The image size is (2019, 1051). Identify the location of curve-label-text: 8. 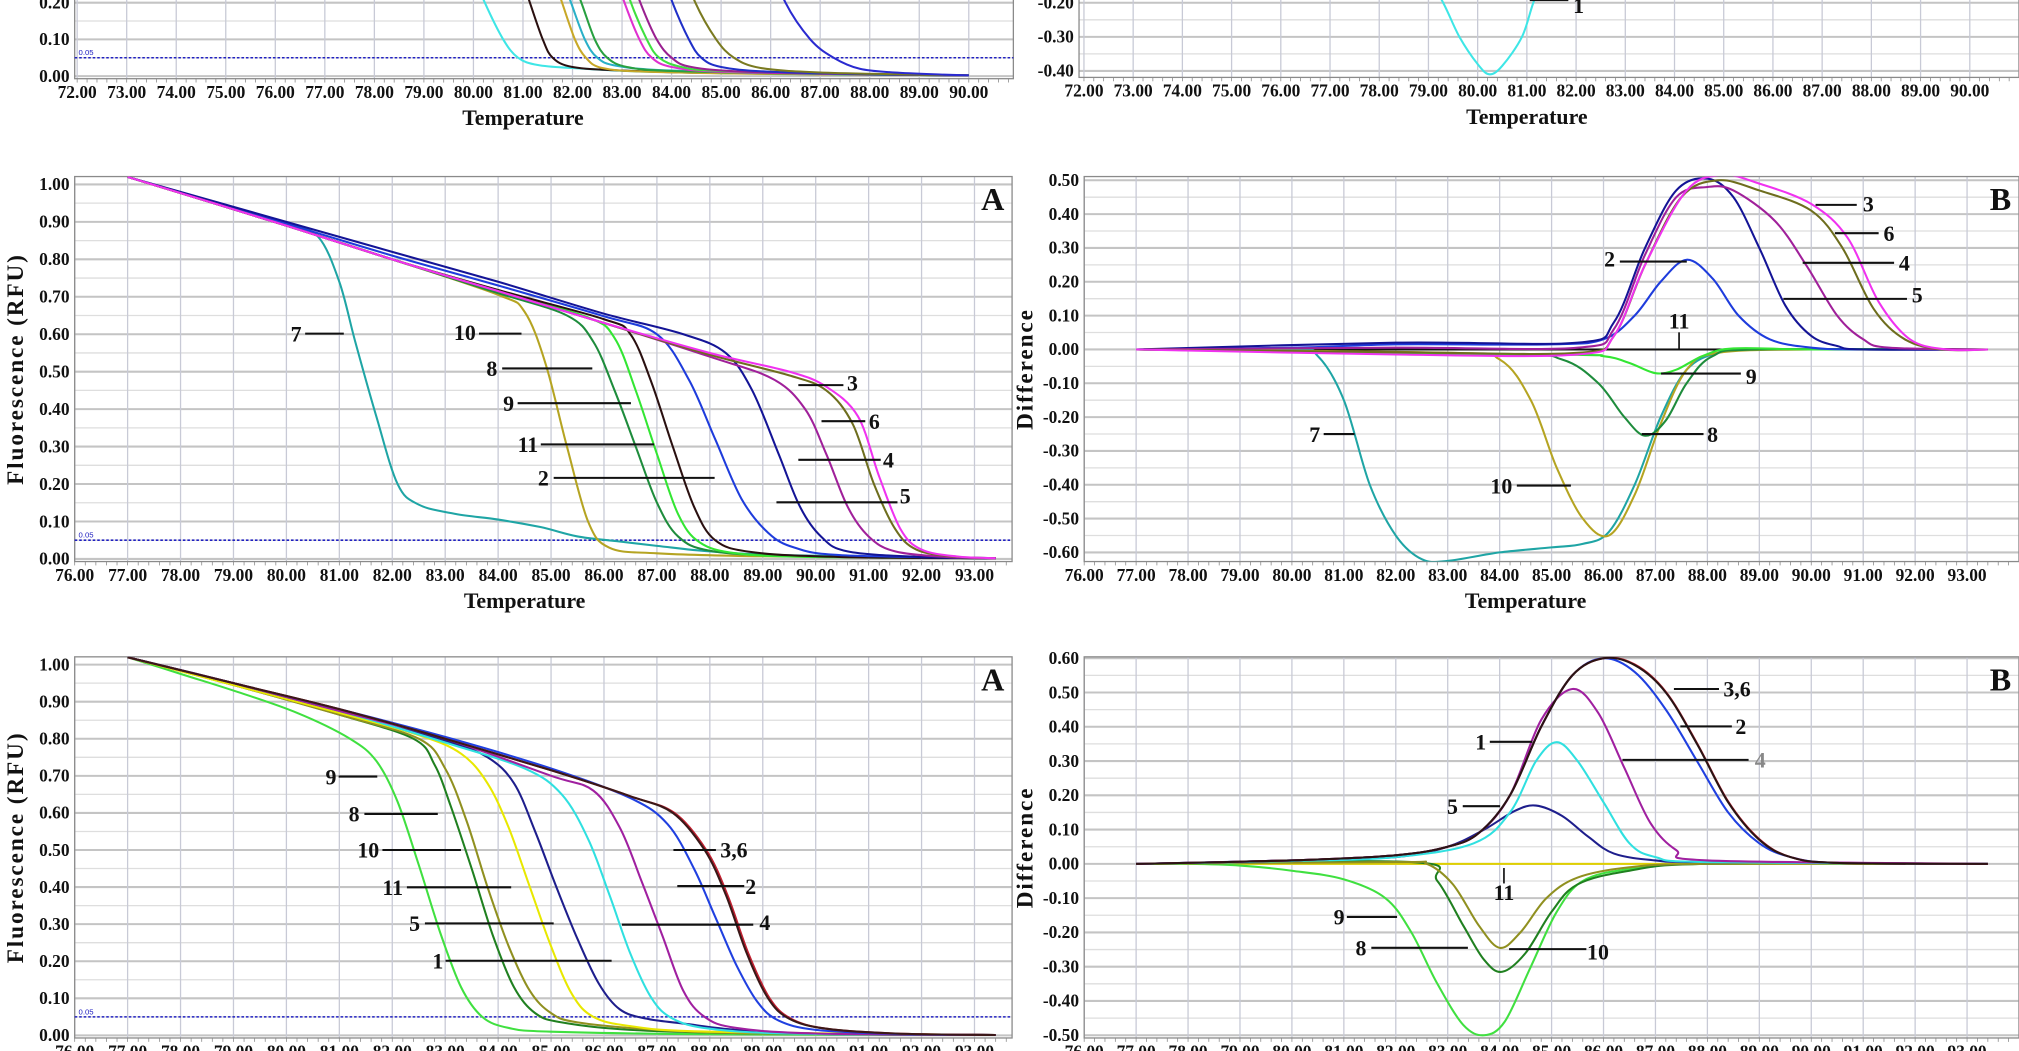
(354, 815).